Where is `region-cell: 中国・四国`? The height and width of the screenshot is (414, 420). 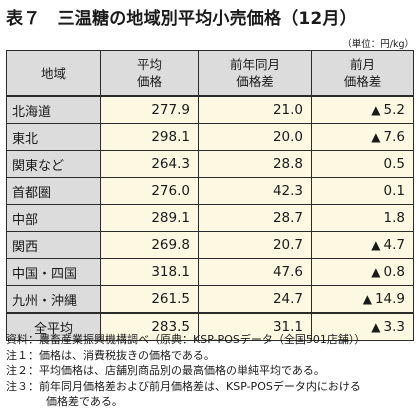
region-cell: 中国・四国 is located at coordinates (53, 272).